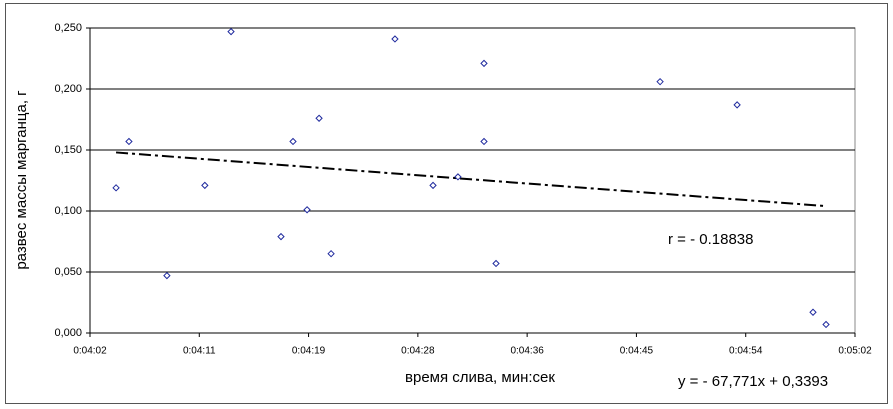  What do you see at coordinates (753, 381) in the screenshot?
I see `annotation: y = - 67,771x + 0,3393` at bounding box center [753, 381].